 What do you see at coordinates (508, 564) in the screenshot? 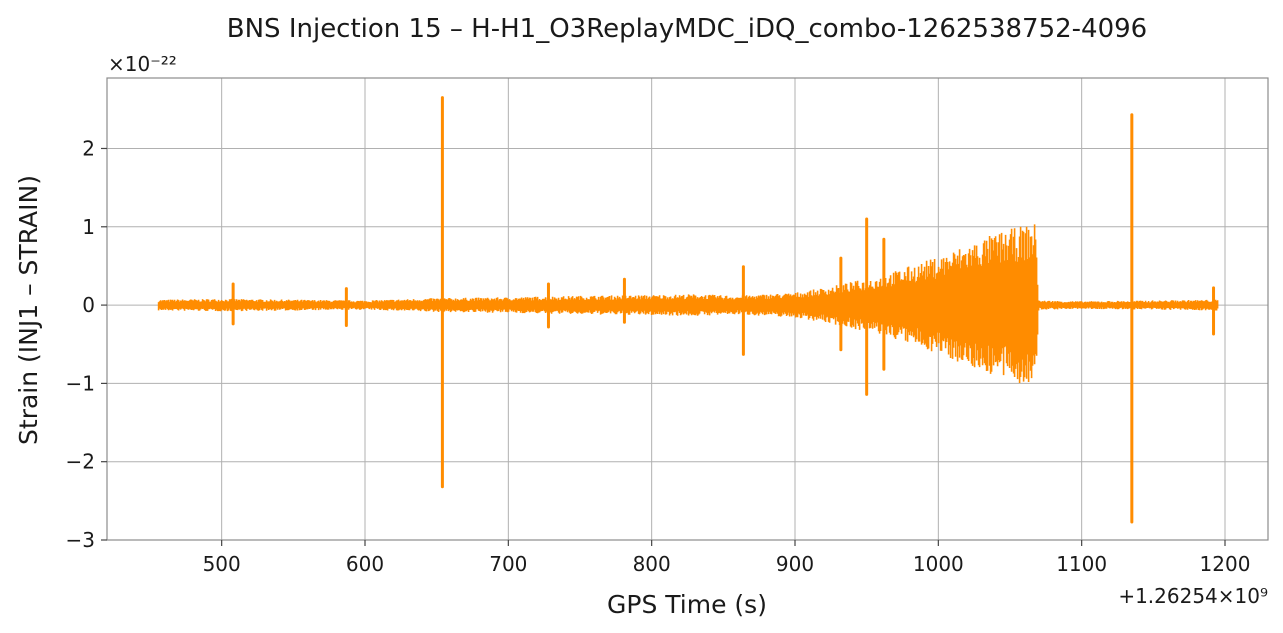
I see `x-tick-label: 700` at bounding box center [508, 564].